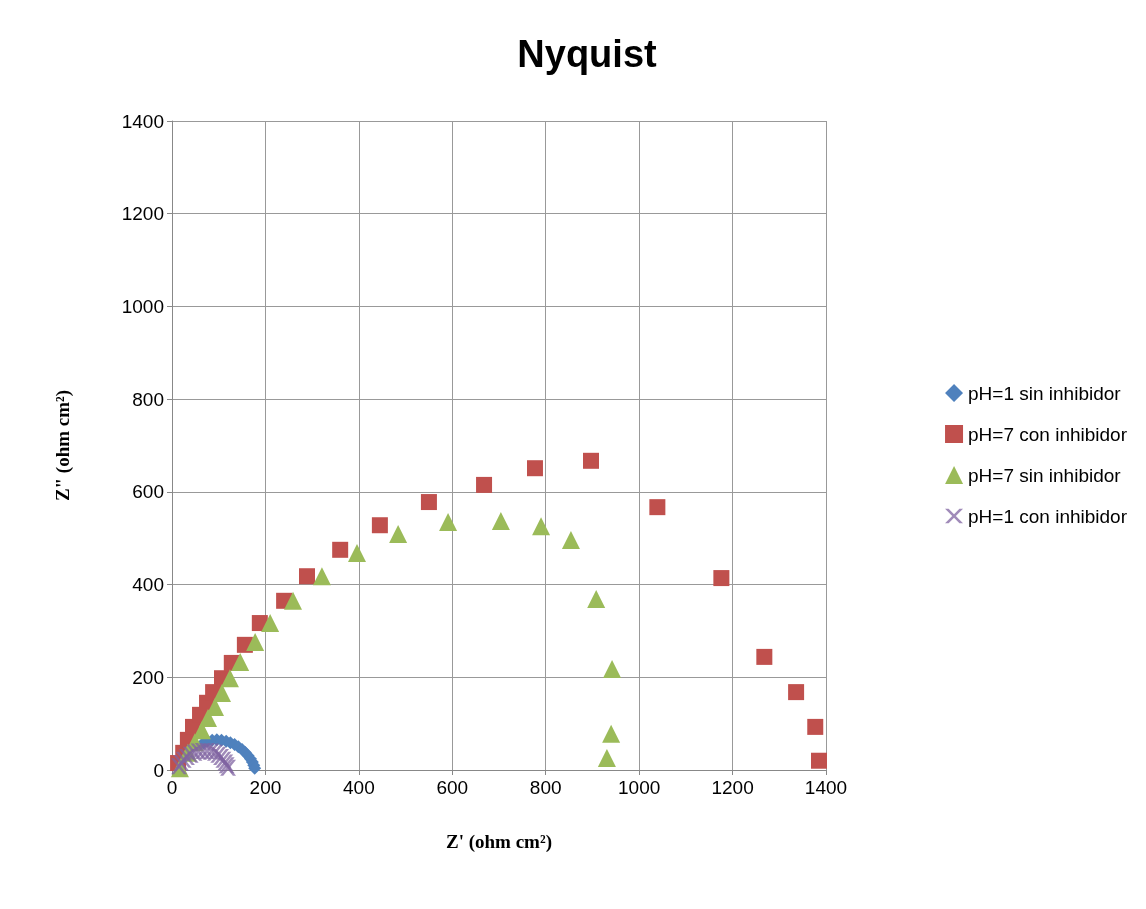  What do you see at coordinates (148, 677) in the screenshot?
I see `y-tick-label: 200` at bounding box center [148, 677].